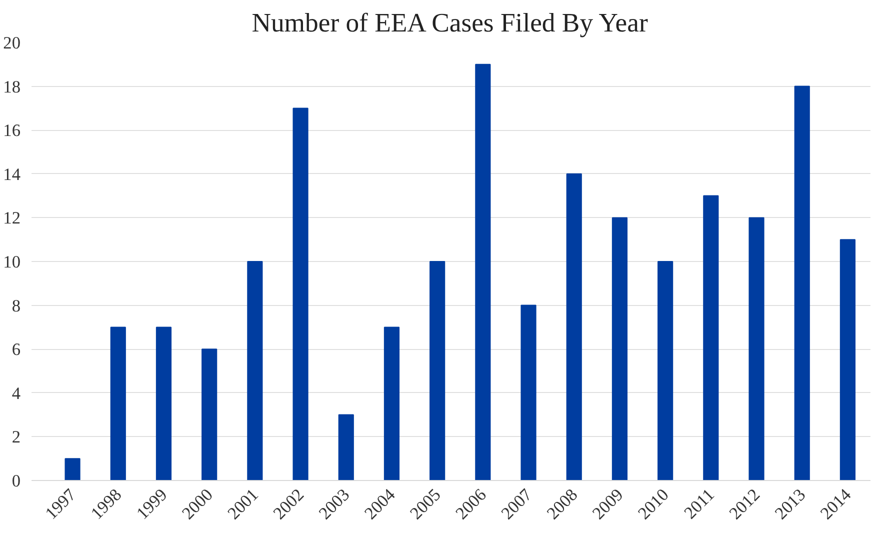 Image resolution: width=881 pixels, height=533 pixels. I want to click on y-tick-label: 12, so click(11, 218).